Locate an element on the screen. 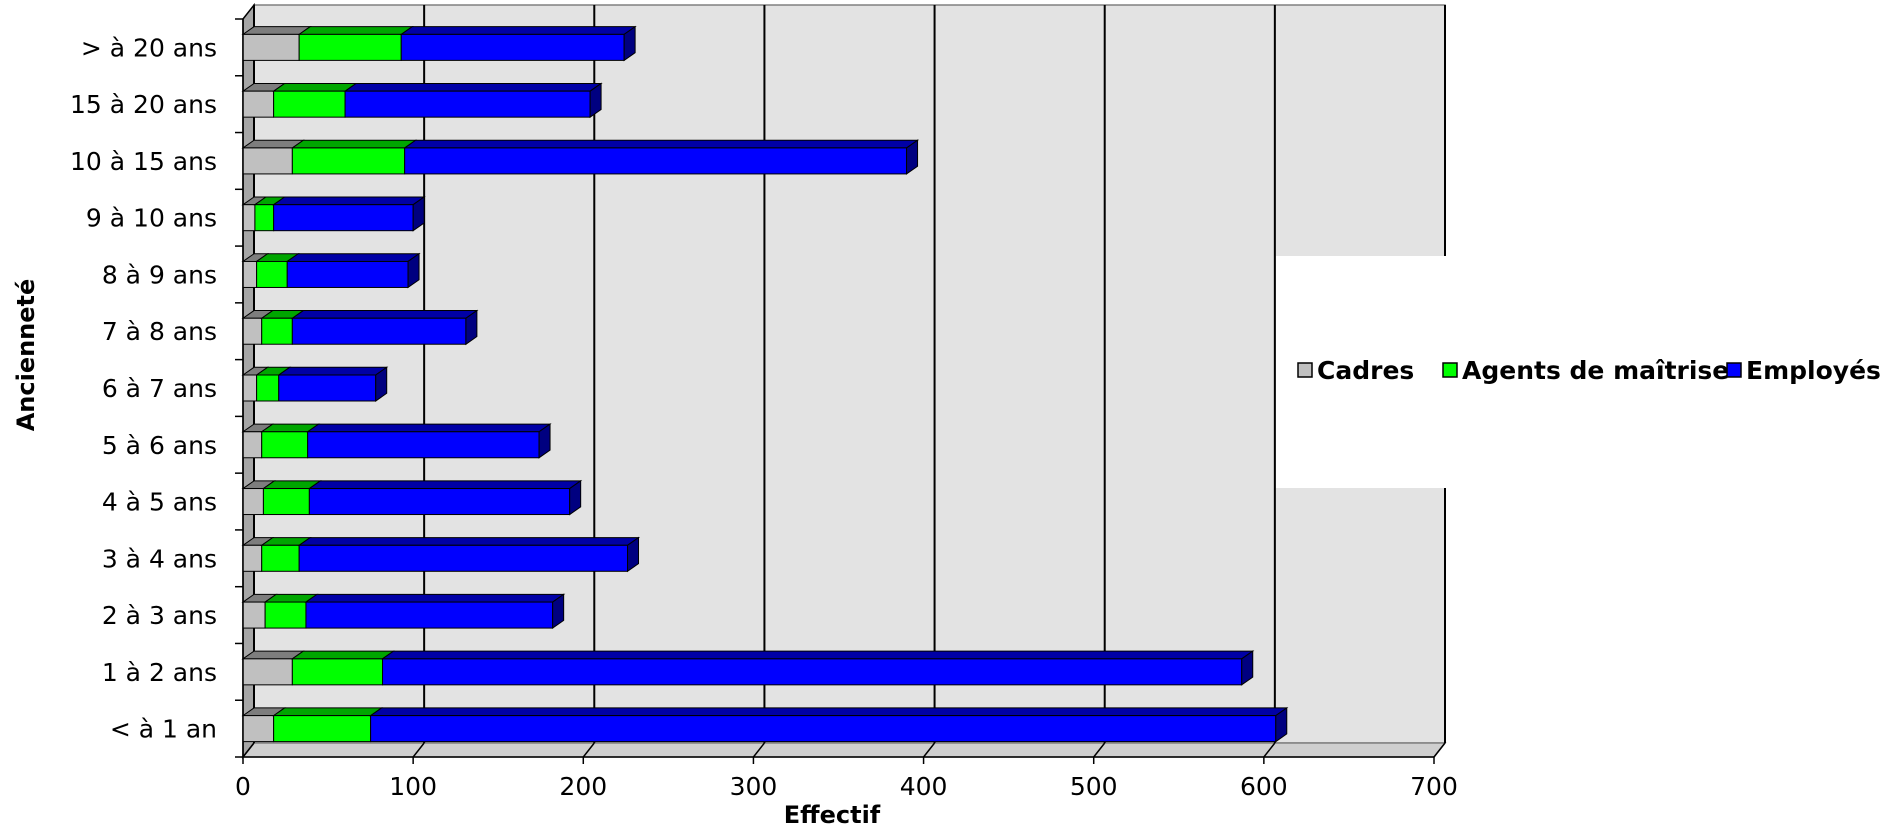 The width and height of the screenshot is (1897, 830). x-axis-title: Effectif is located at coordinates (832, 813).